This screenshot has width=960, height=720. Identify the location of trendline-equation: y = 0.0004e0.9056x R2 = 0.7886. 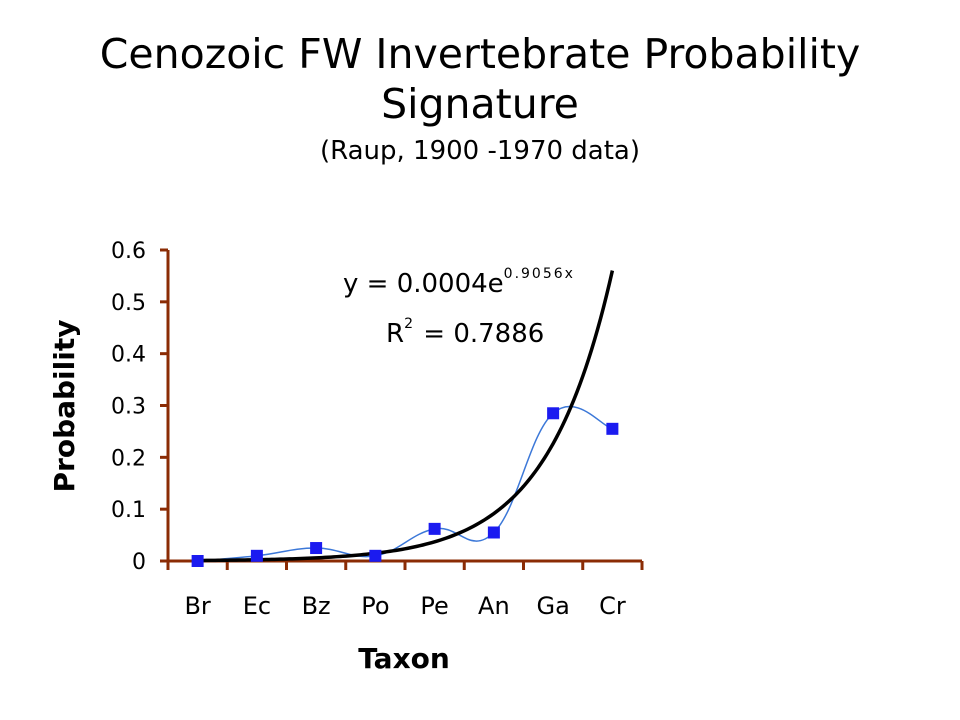
(459, 307).